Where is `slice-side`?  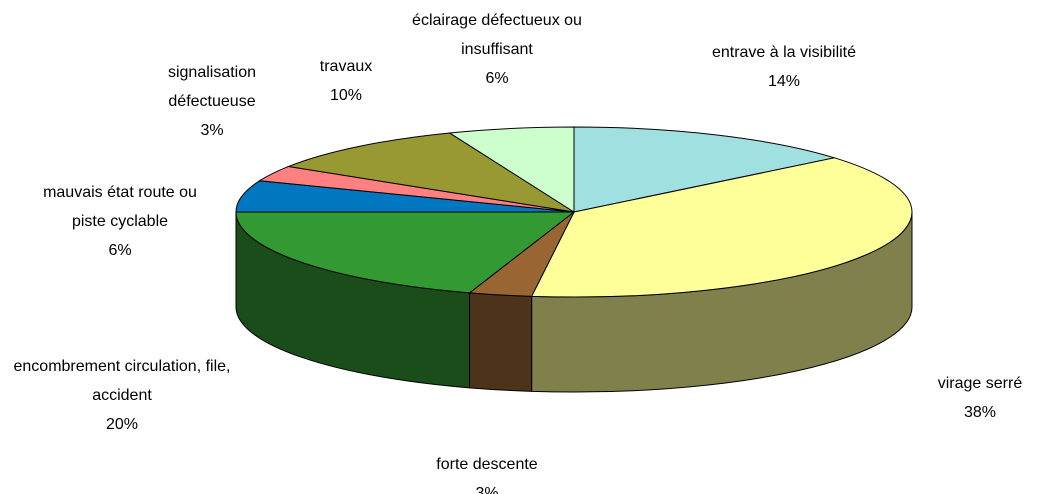 slice-side is located at coordinates (501, 342).